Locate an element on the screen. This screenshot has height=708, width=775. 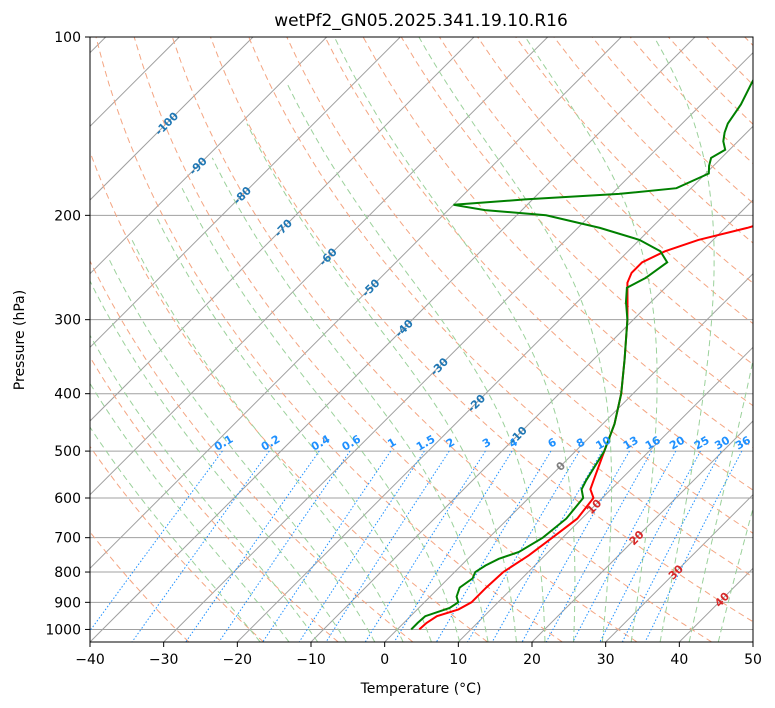
x-tick-label: 30 is located at coordinates (606, 660).